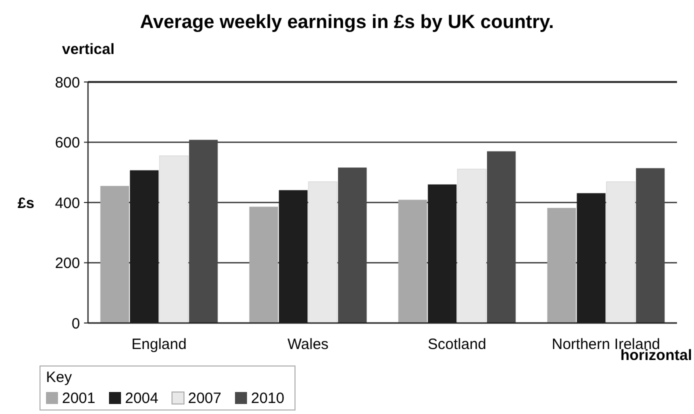  I want to click on y-tick-label: 600, so click(67, 143).